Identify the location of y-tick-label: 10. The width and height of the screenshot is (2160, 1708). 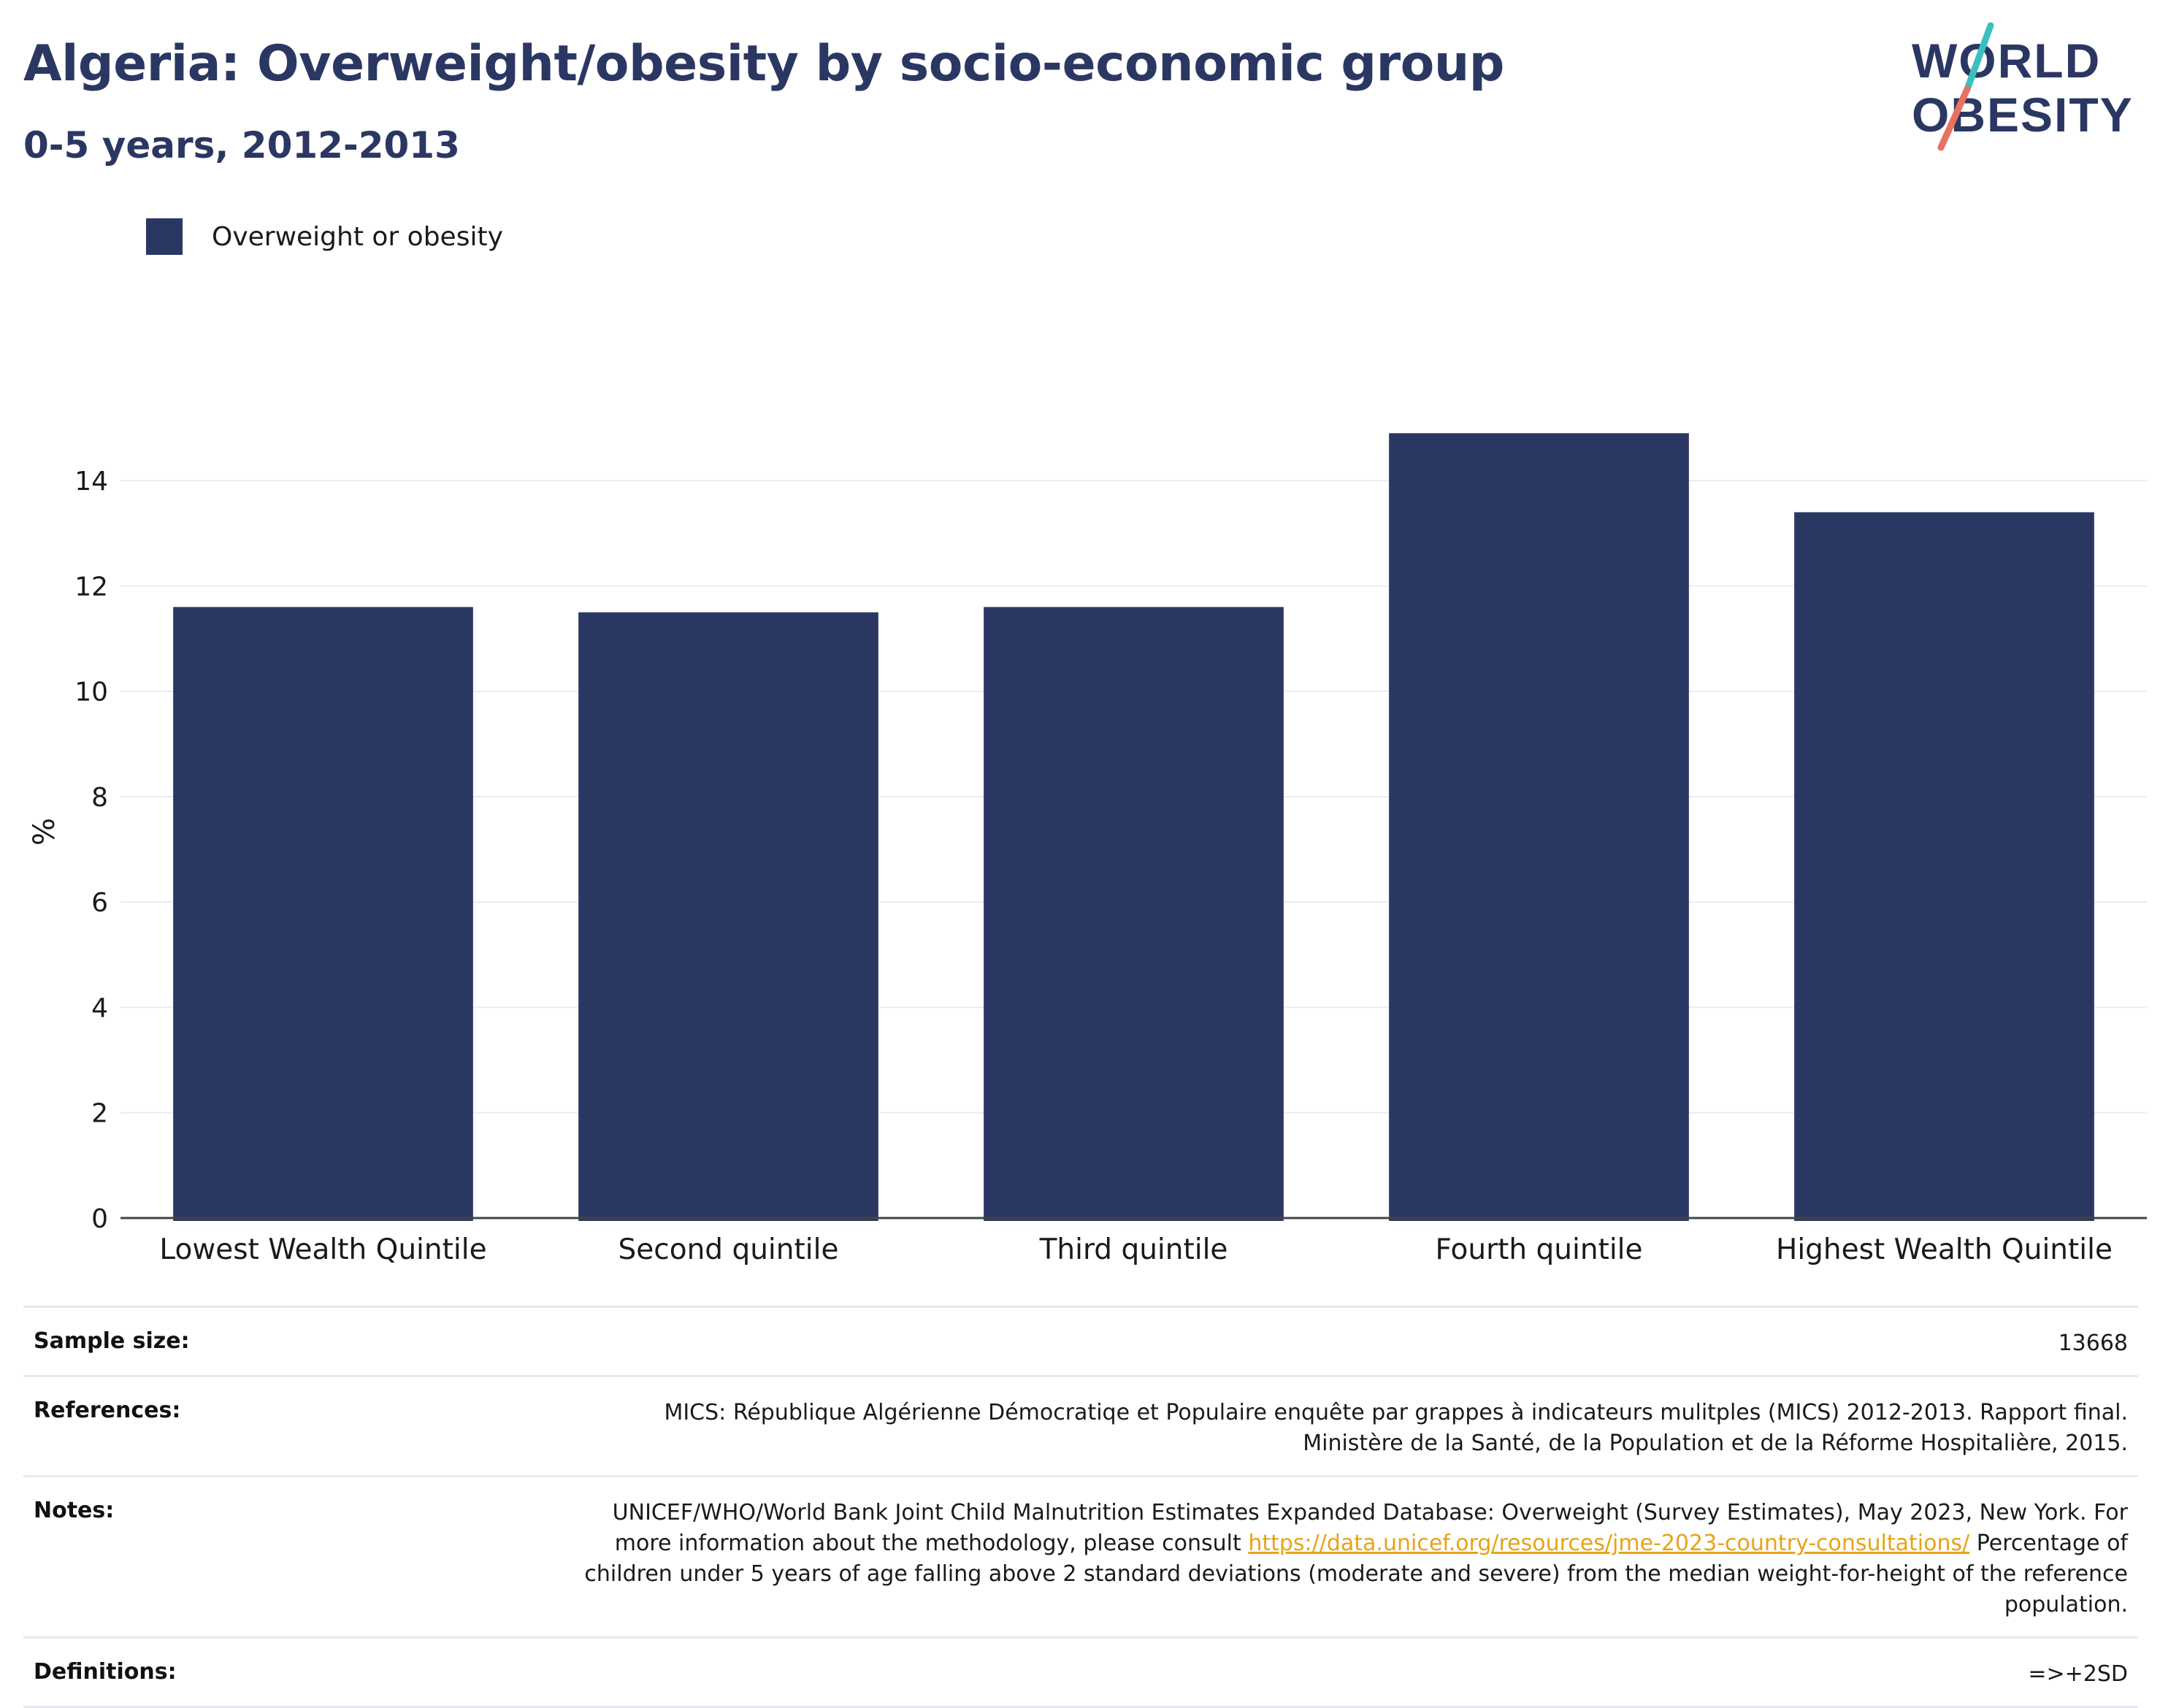
(91, 693).